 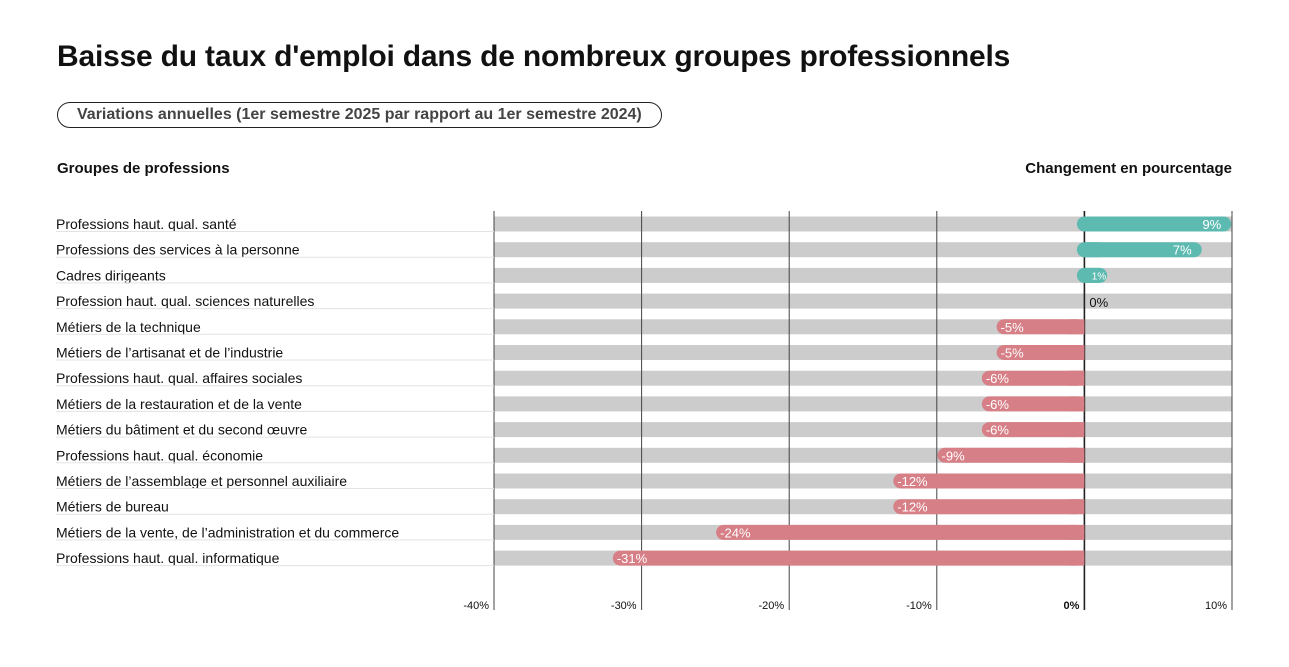 I want to click on value-label: 1%, so click(x=1099, y=276).